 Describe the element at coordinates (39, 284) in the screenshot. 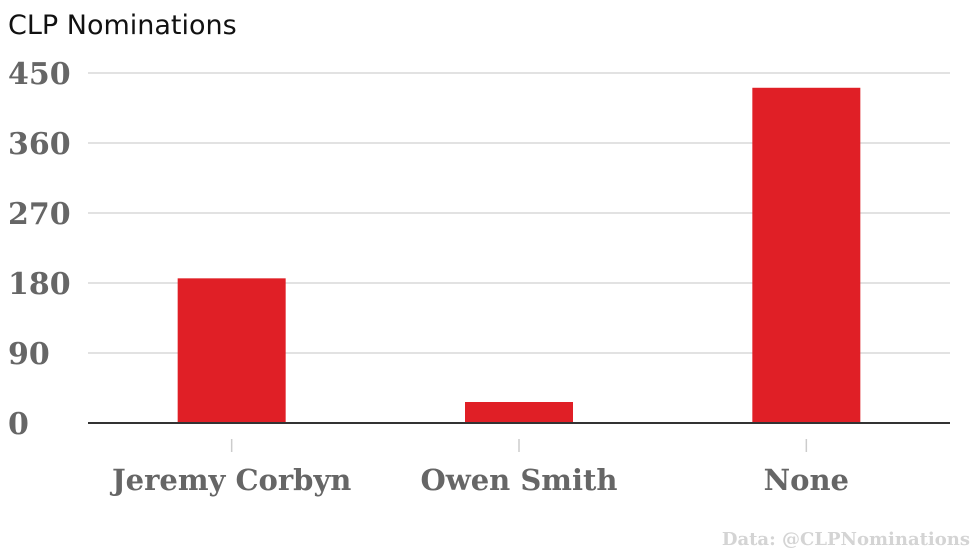

I see `y-tick-label: 180` at that location.